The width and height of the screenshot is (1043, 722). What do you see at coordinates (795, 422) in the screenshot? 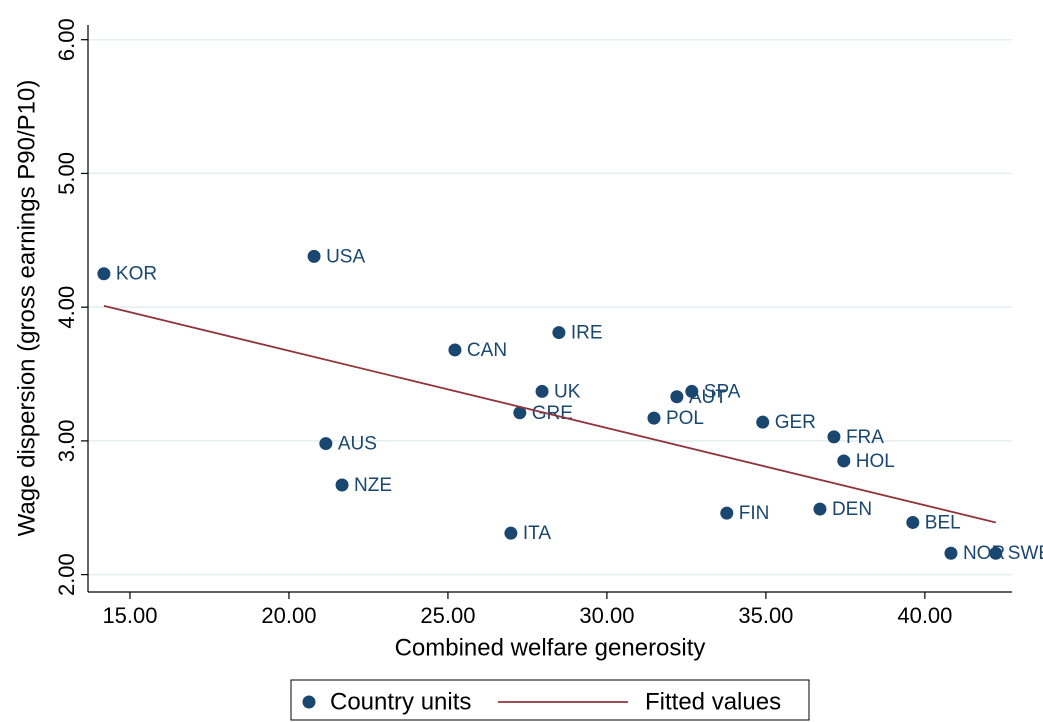
I see `point-label: GER` at bounding box center [795, 422].